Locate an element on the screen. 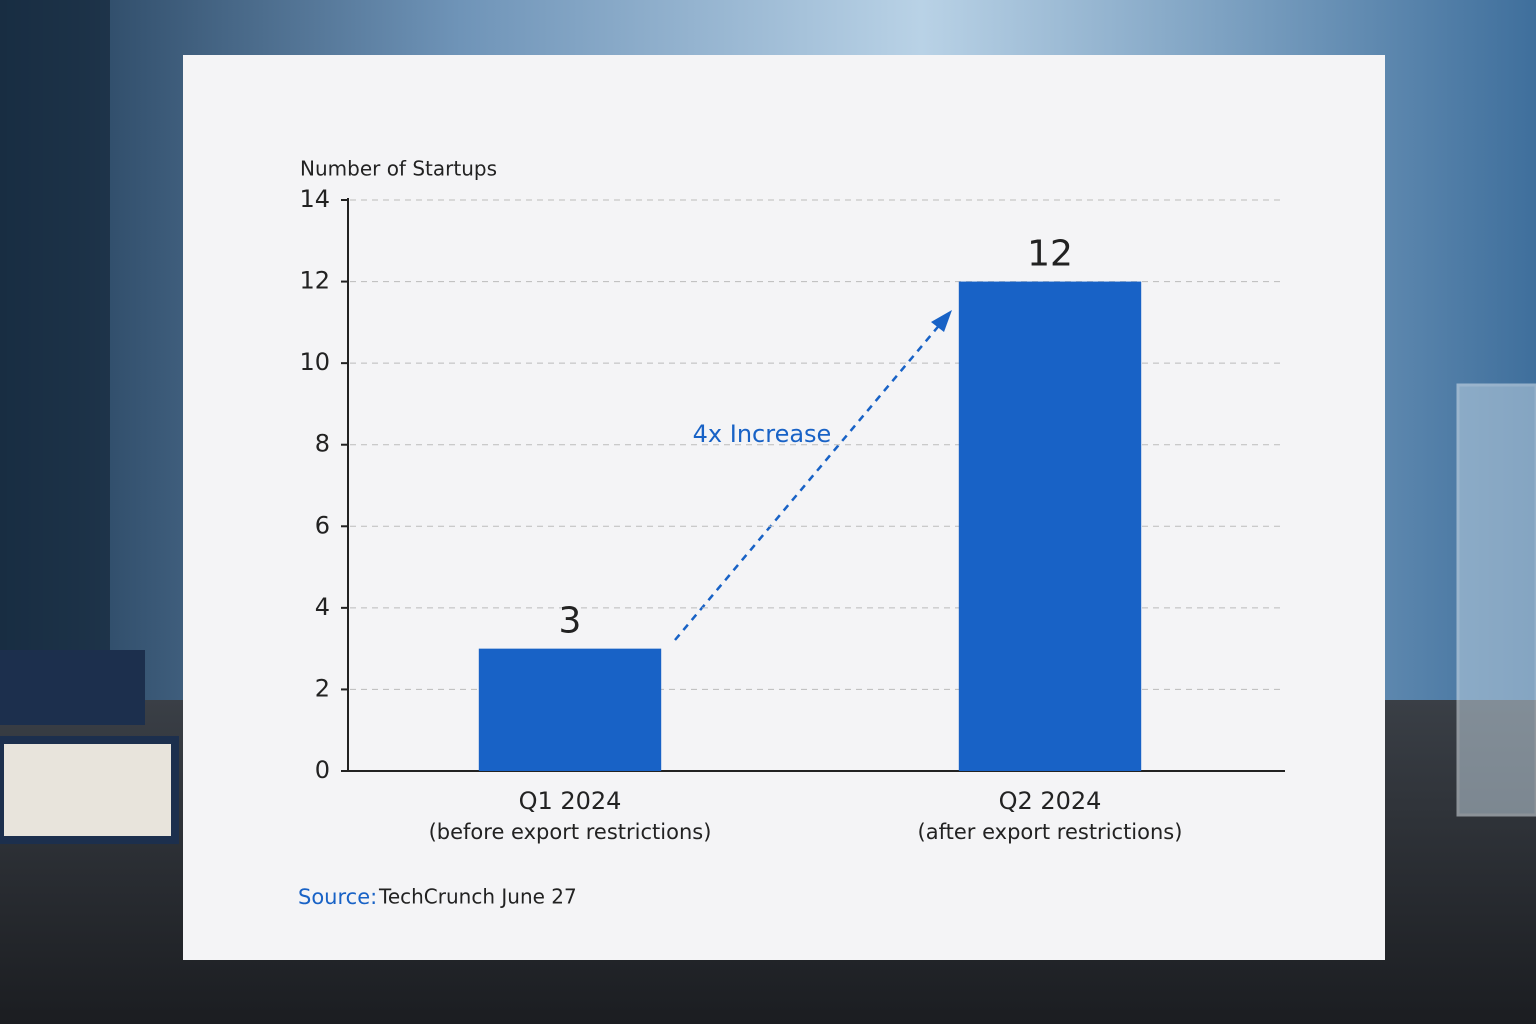 This screenshot has width=1536, height=1028. arrow-head is located at coordinates (941, 321).